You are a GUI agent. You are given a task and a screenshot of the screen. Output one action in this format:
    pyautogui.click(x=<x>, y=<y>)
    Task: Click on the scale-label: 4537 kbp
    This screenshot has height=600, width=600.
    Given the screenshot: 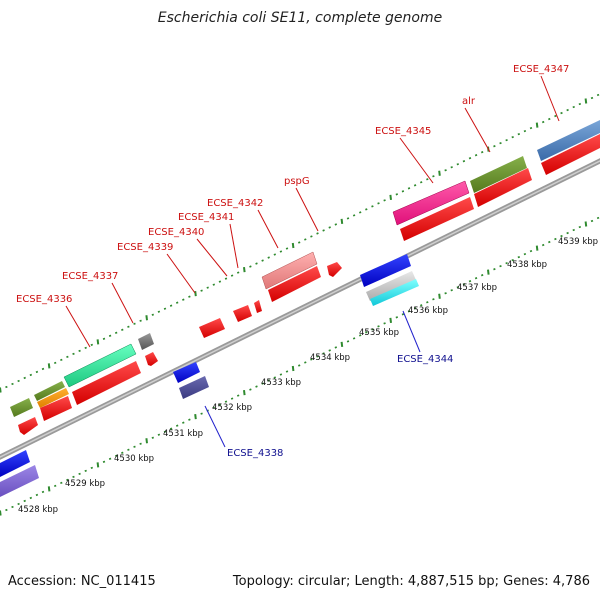 What is the action you would take?
    pyautogui.click(x=477, y=288)
    